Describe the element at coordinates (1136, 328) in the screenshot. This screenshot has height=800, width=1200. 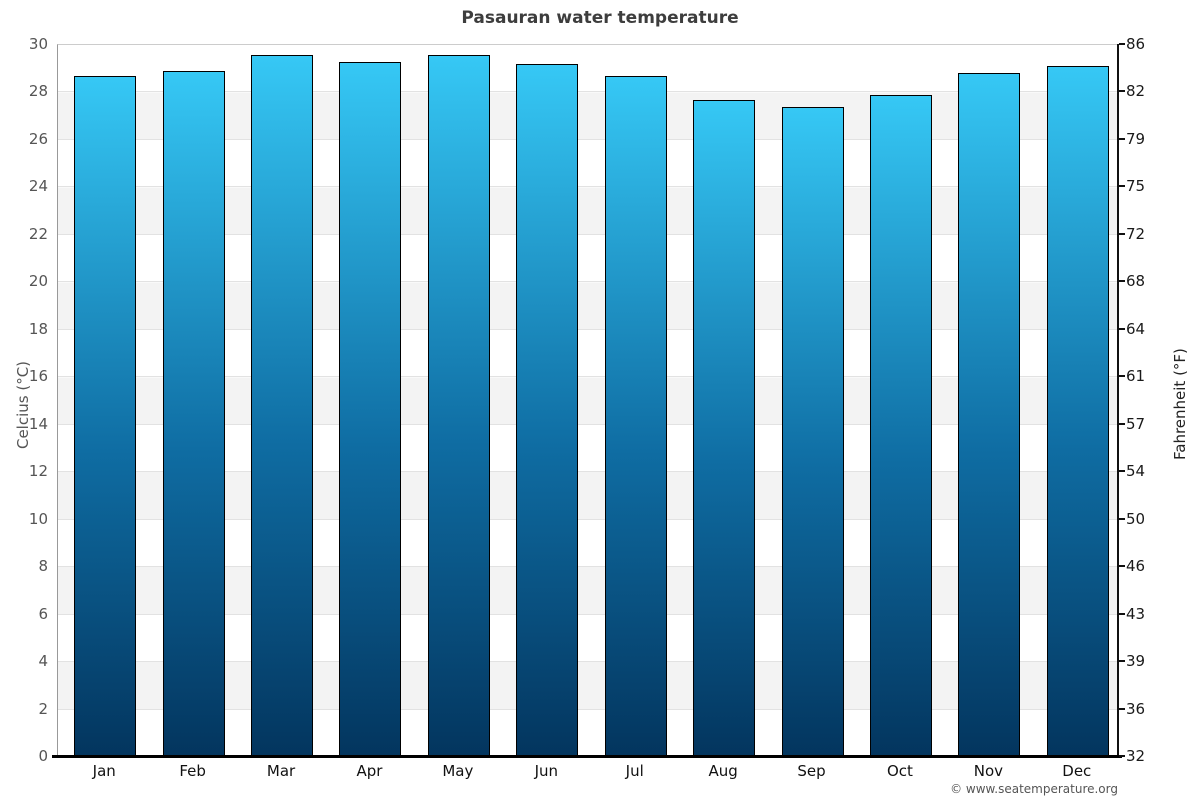
I see `fahrenheit-tick-64: 64` at that location.